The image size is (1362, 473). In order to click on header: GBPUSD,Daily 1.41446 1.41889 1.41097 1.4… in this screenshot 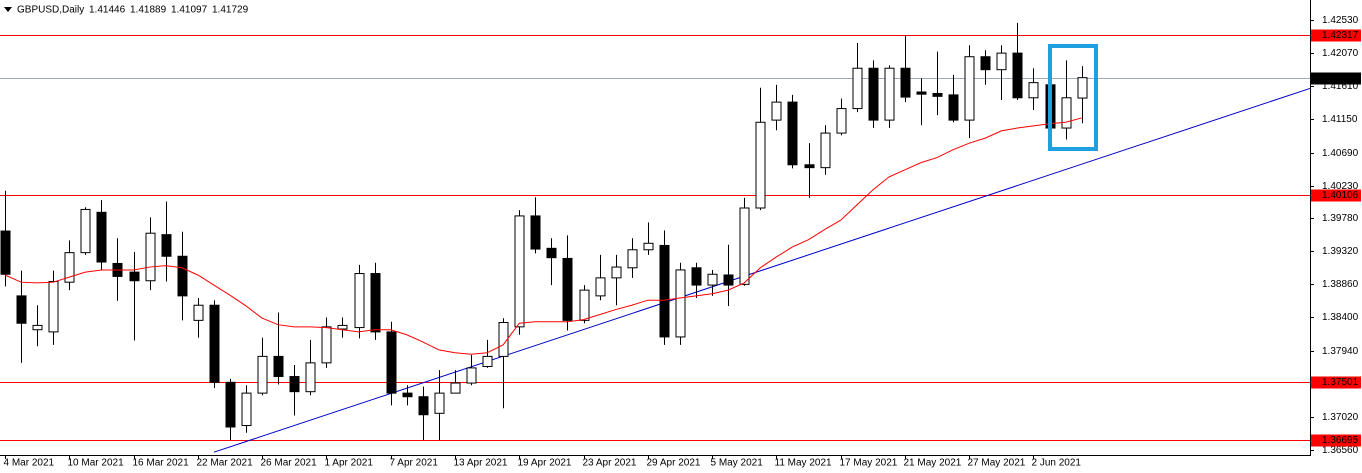, I will do `click(133, 10)`.